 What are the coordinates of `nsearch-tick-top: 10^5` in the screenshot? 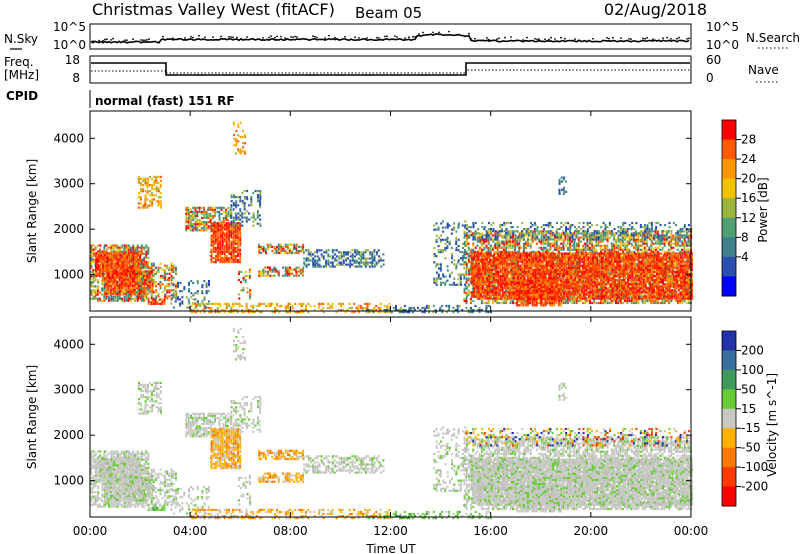 It's located at (722, 27).